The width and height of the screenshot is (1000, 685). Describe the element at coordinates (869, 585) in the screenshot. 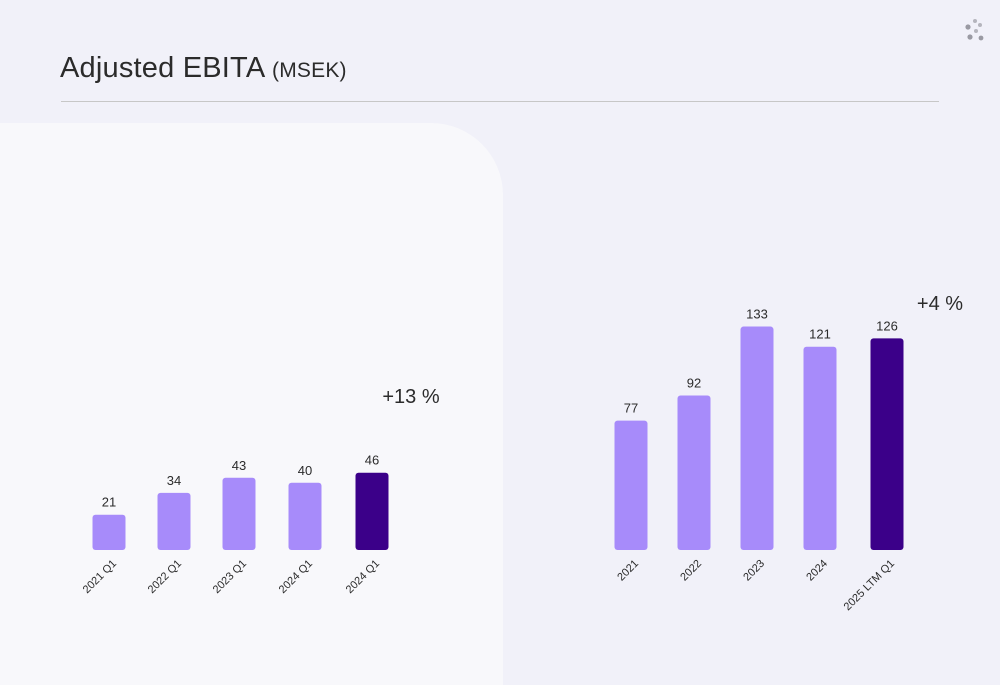

I see `x-tick-label: 2025 LTM Q1` at that location.